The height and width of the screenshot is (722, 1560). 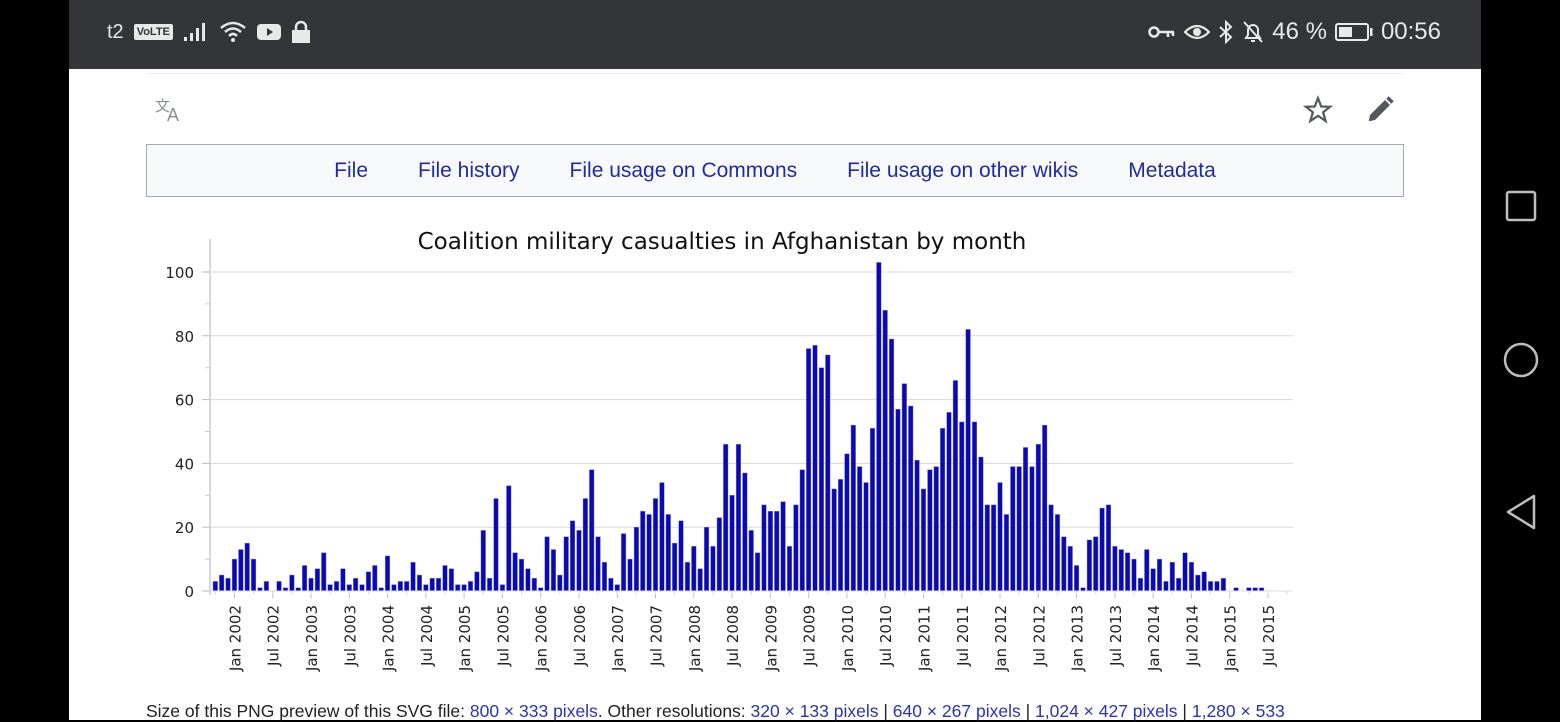 What do you see at coordinates (814, 711) in the screenshot?
I see `resolution-link-320: 320 × 133 pixels` at bounding box center [814, 711].